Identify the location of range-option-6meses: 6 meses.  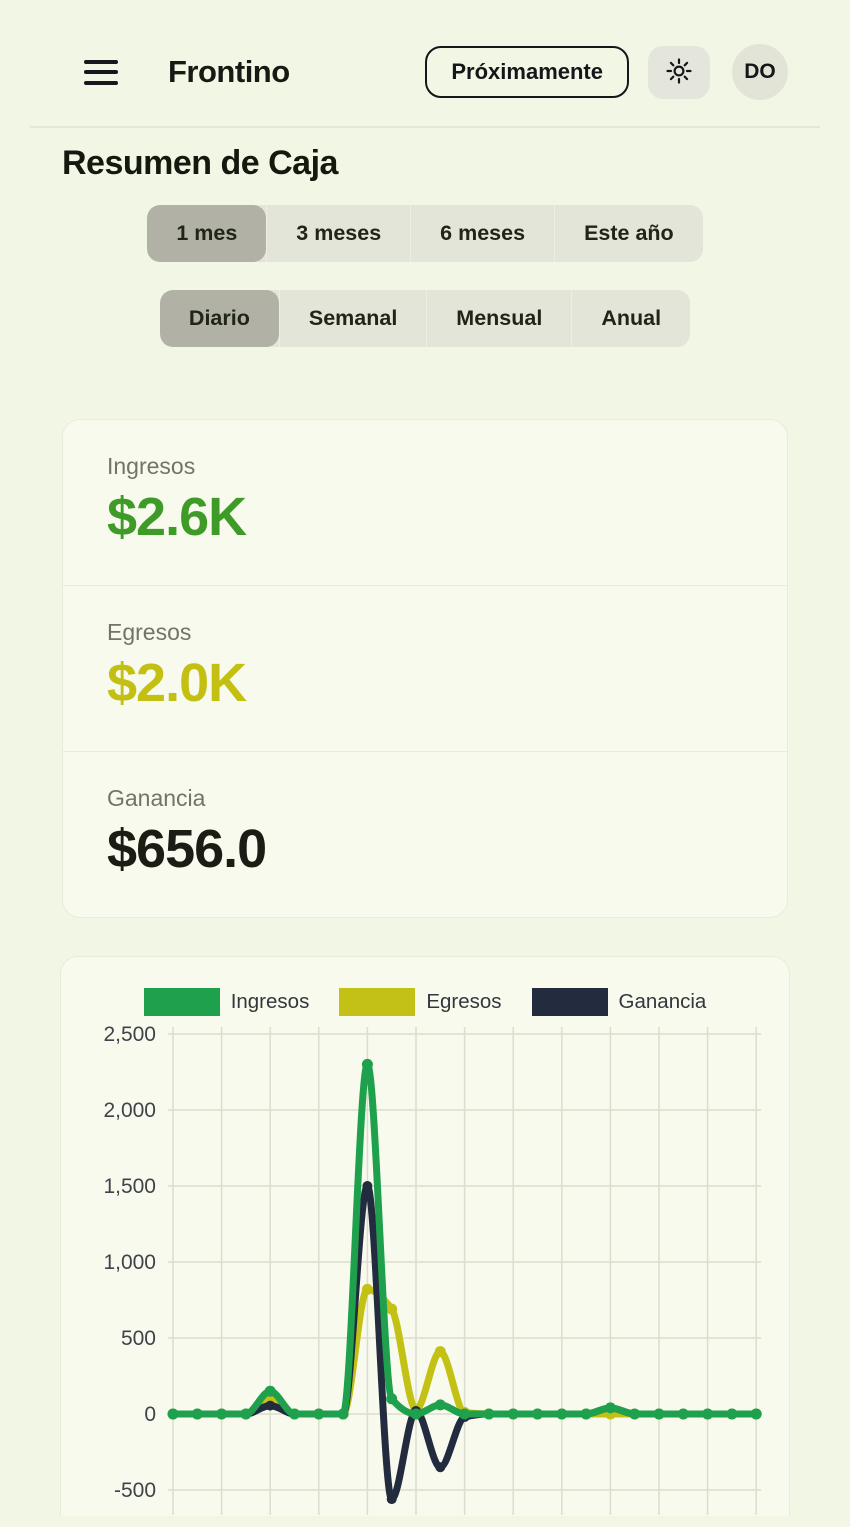
(482, 233).